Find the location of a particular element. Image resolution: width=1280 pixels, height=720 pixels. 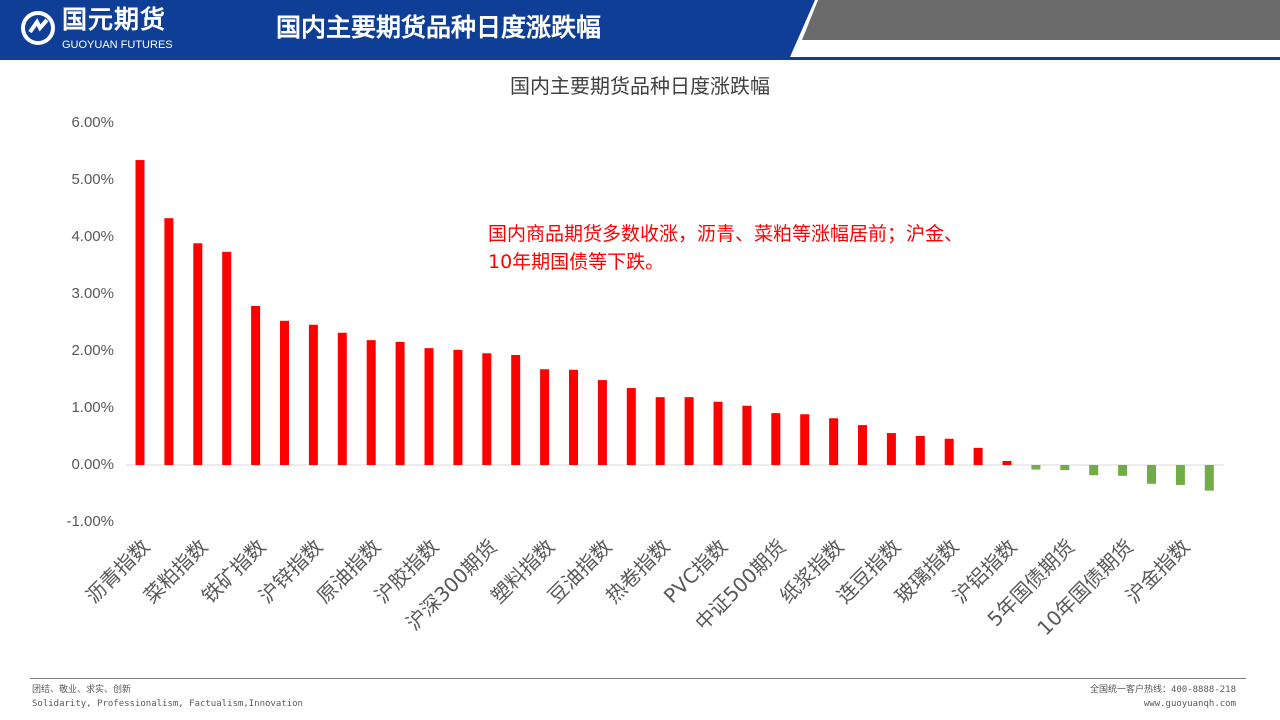

y-tick-label: 4.00% is located at coordinates (92, 236).